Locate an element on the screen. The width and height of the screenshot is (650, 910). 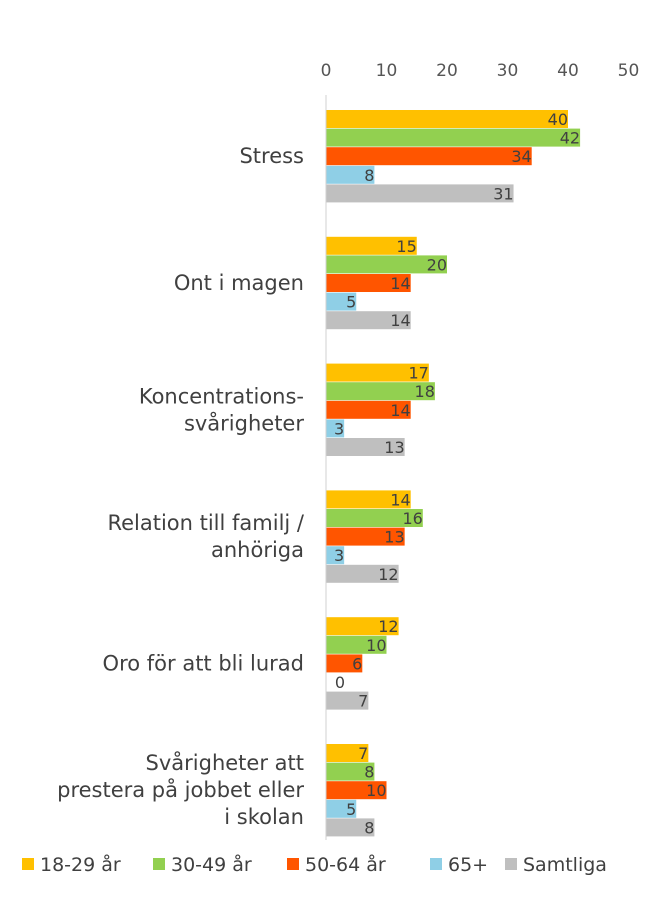
data-label: 40 is located at coordinates (558, 119).